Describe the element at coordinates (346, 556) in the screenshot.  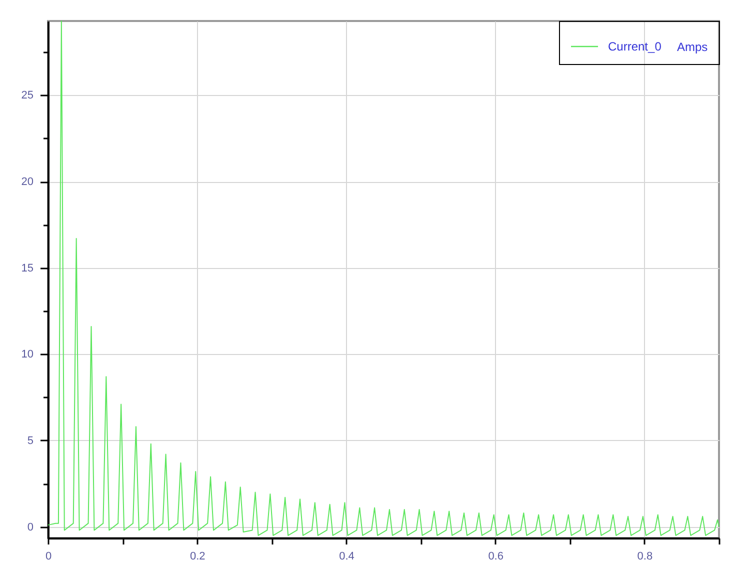
I see `x-tick-label: 0.4` at that location.